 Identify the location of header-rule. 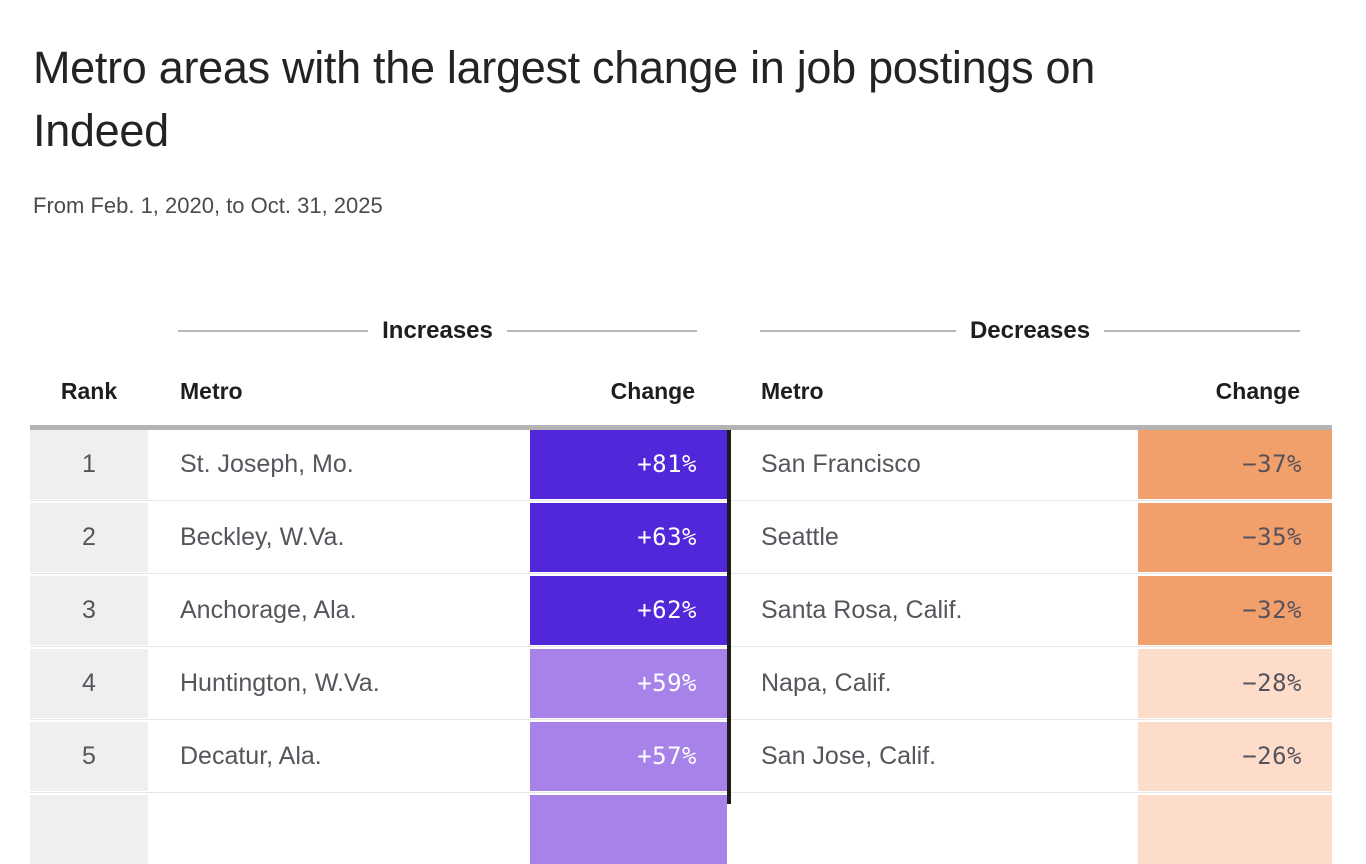
(681, 427).